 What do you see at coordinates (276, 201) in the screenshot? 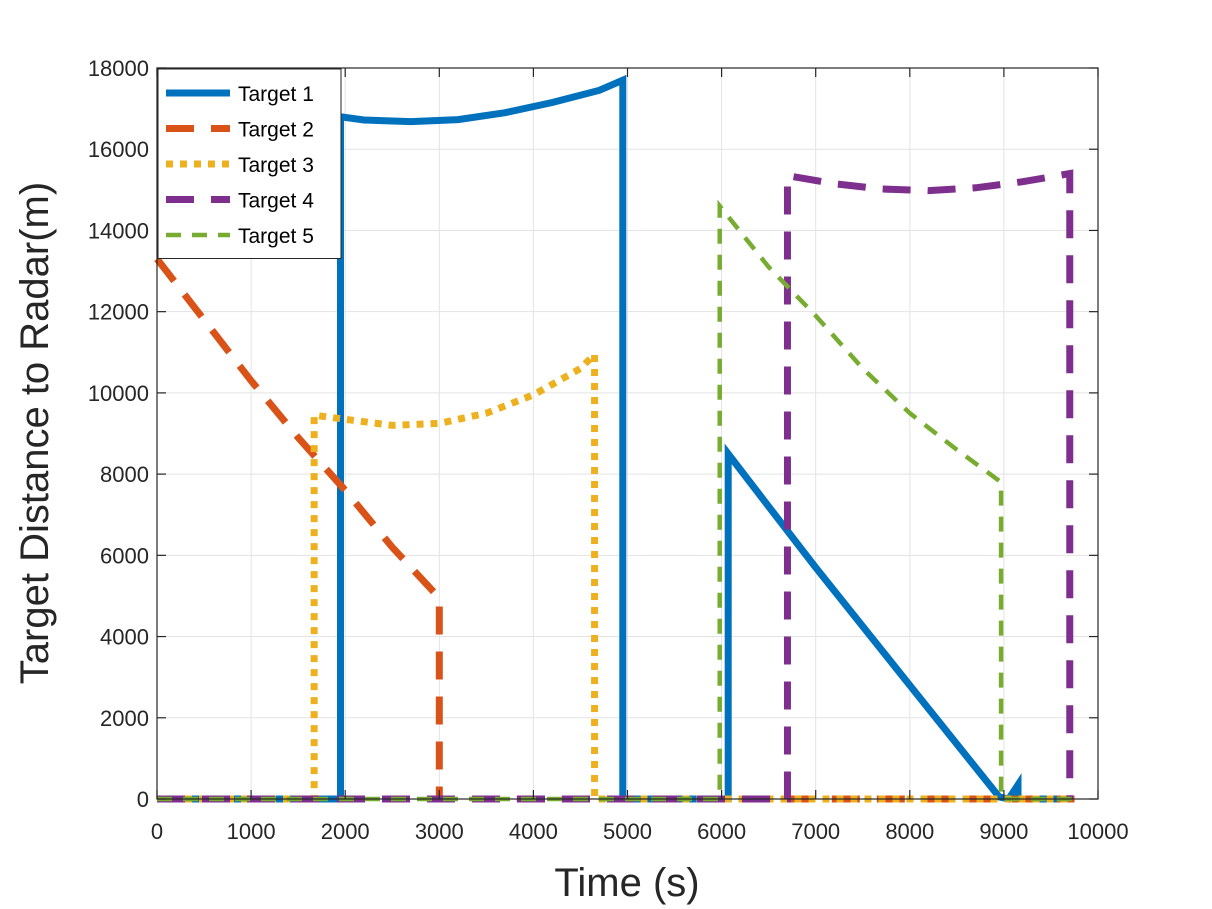
I see `legend-label: Target 4` at bounding box center [276, 201].